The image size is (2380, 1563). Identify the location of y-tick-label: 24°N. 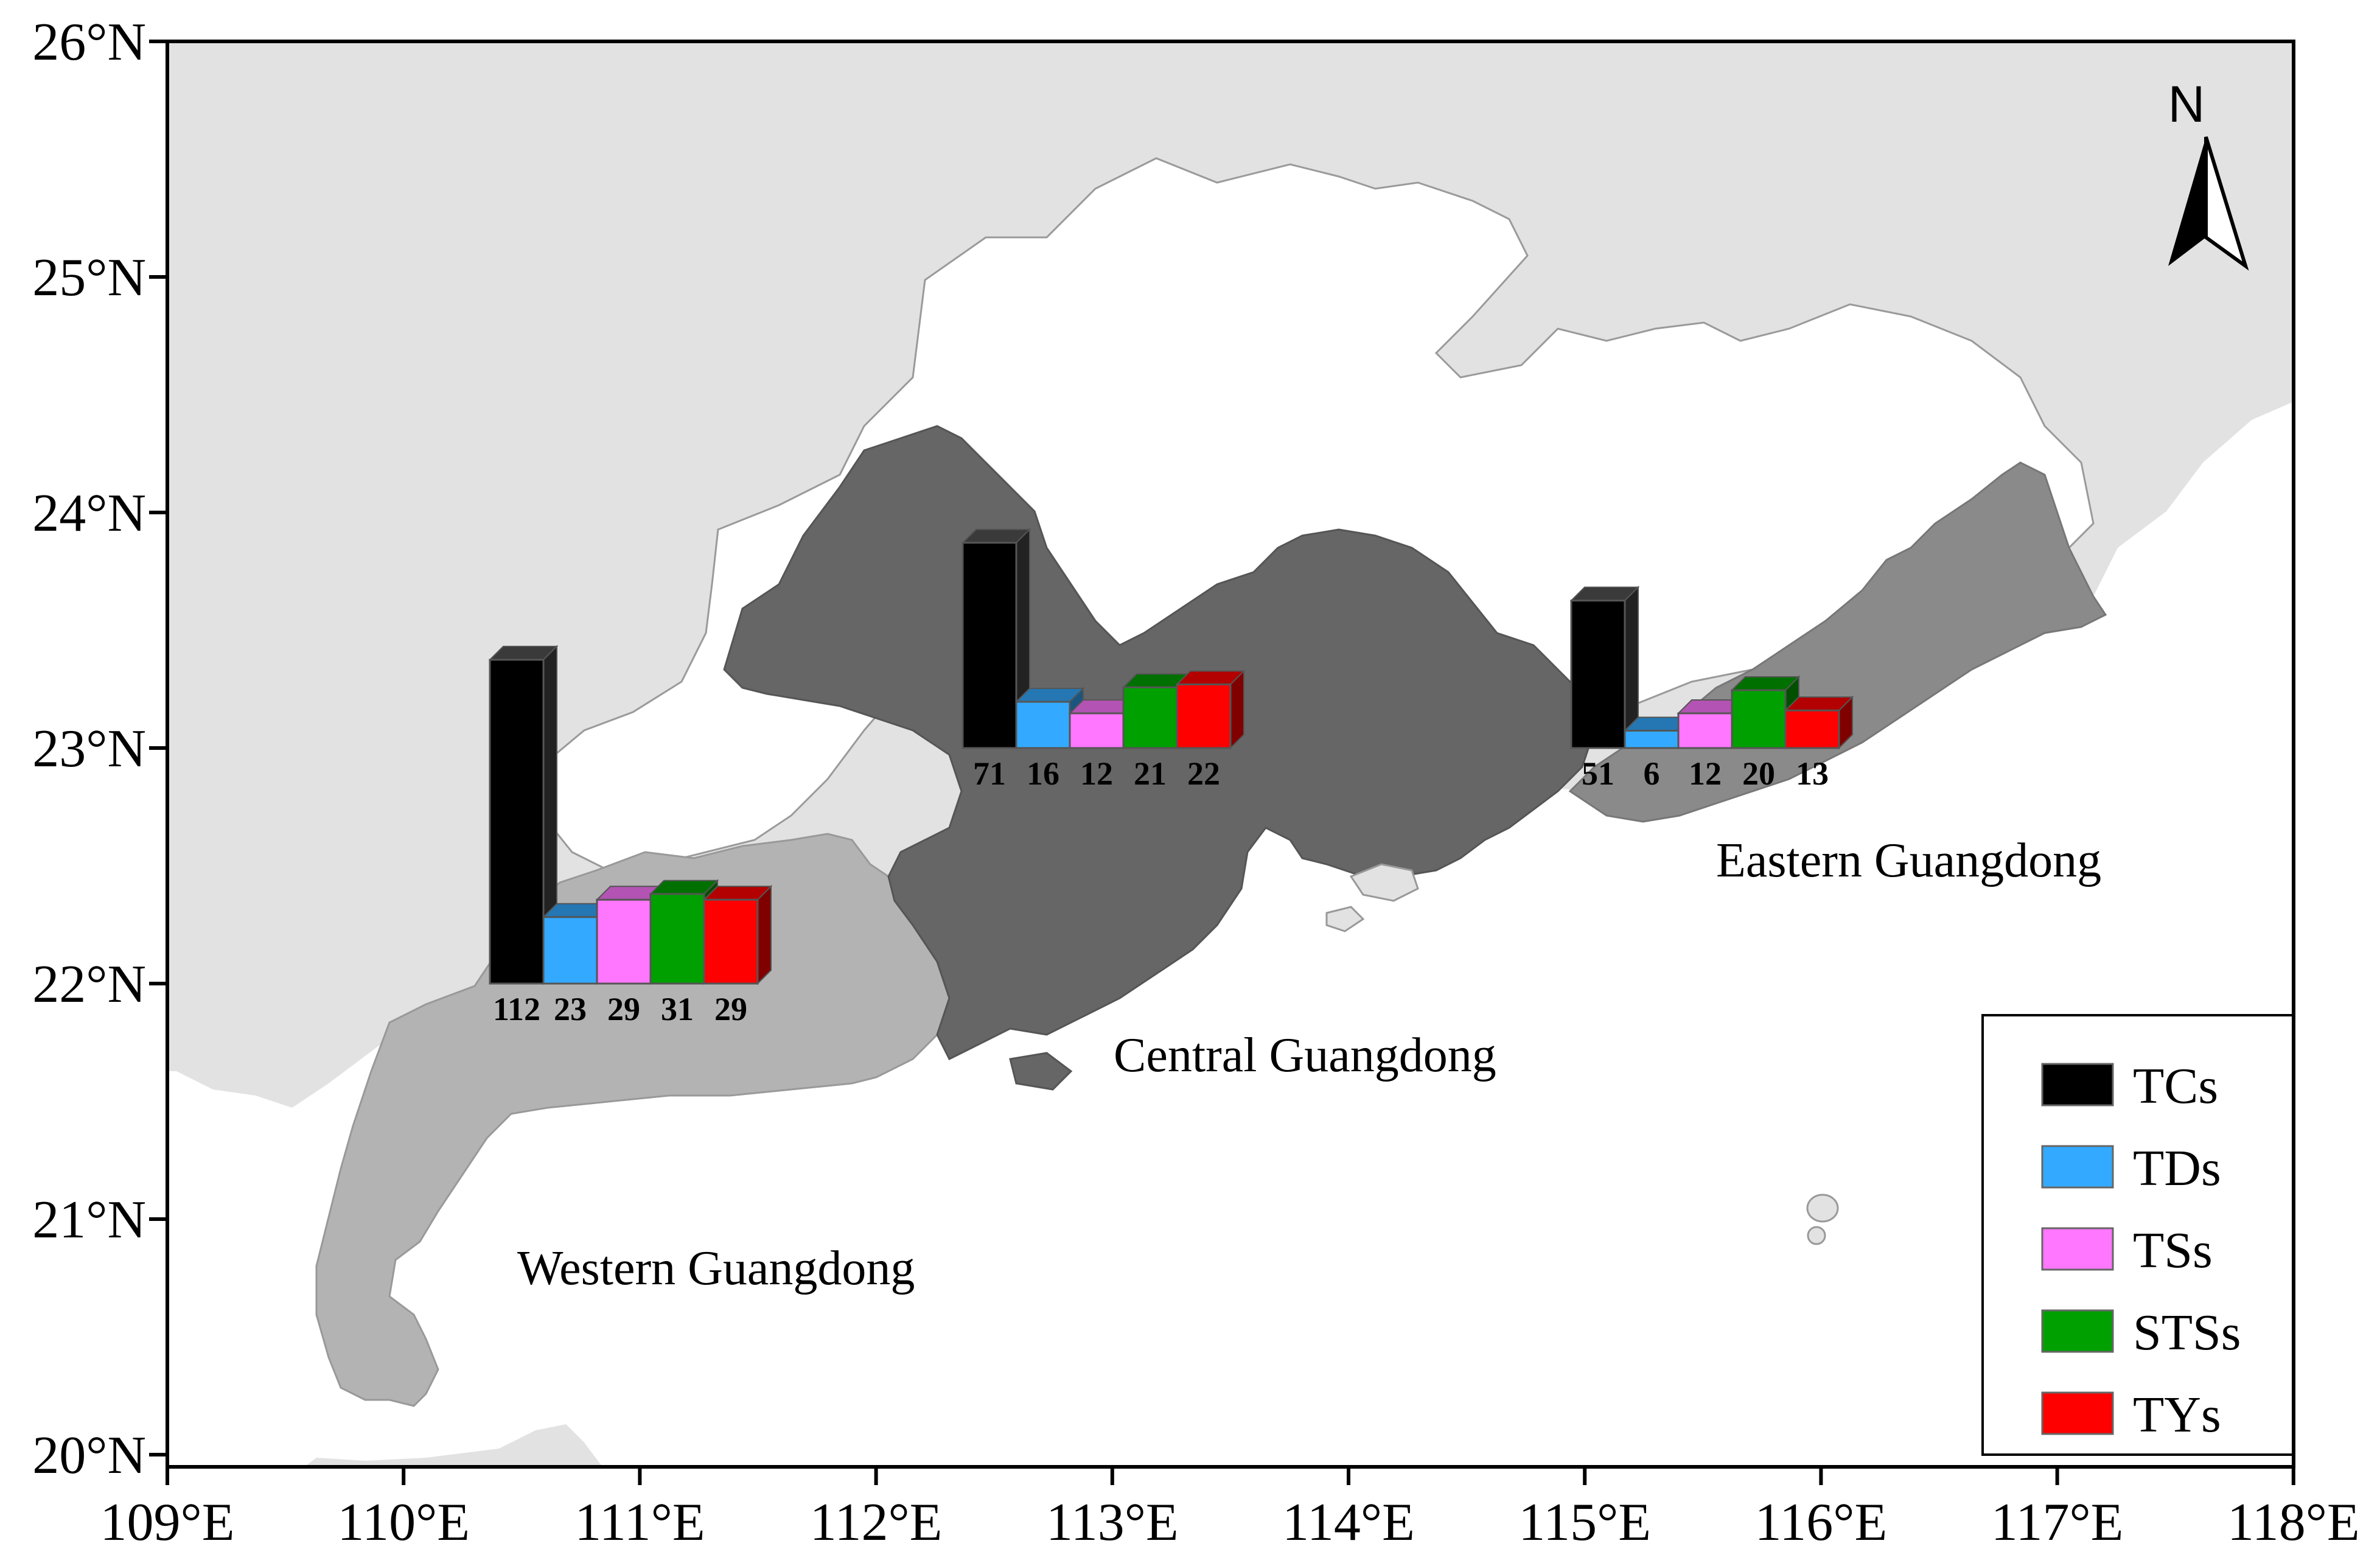
(89, 514).